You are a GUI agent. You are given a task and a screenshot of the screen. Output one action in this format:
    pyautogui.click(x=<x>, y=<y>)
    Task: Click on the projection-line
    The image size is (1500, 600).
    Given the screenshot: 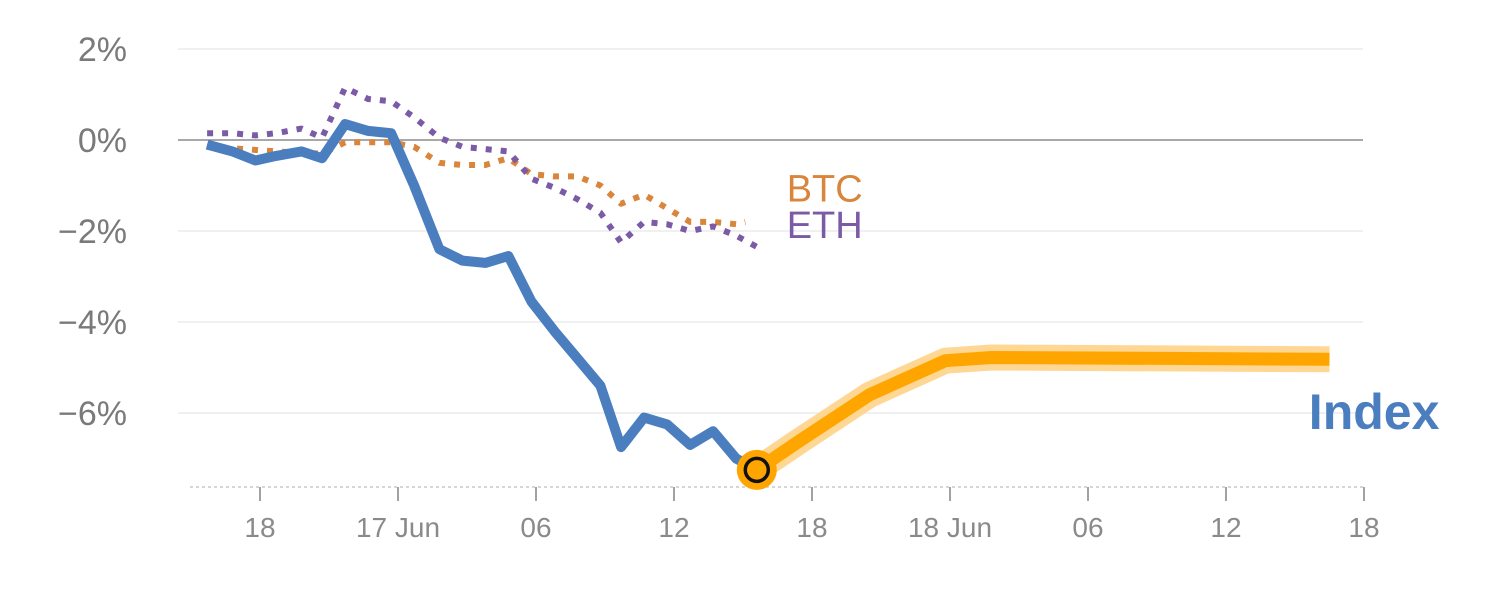 What is the action you would take?
    pyautogui.click(x=1041, y=413)
    